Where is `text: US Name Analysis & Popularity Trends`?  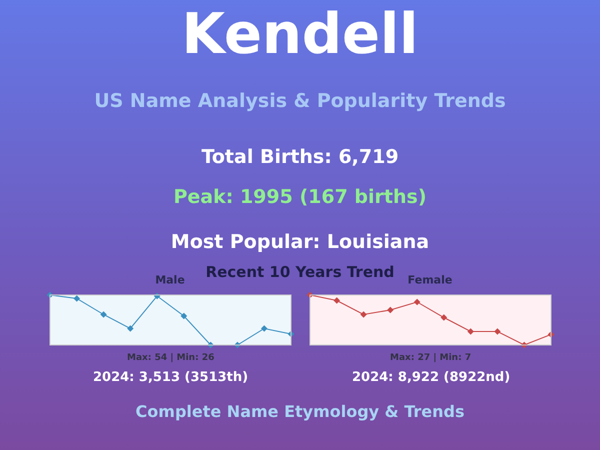 text: US Name Analysis & Popularity Trends is located at coordinates (300, 101).